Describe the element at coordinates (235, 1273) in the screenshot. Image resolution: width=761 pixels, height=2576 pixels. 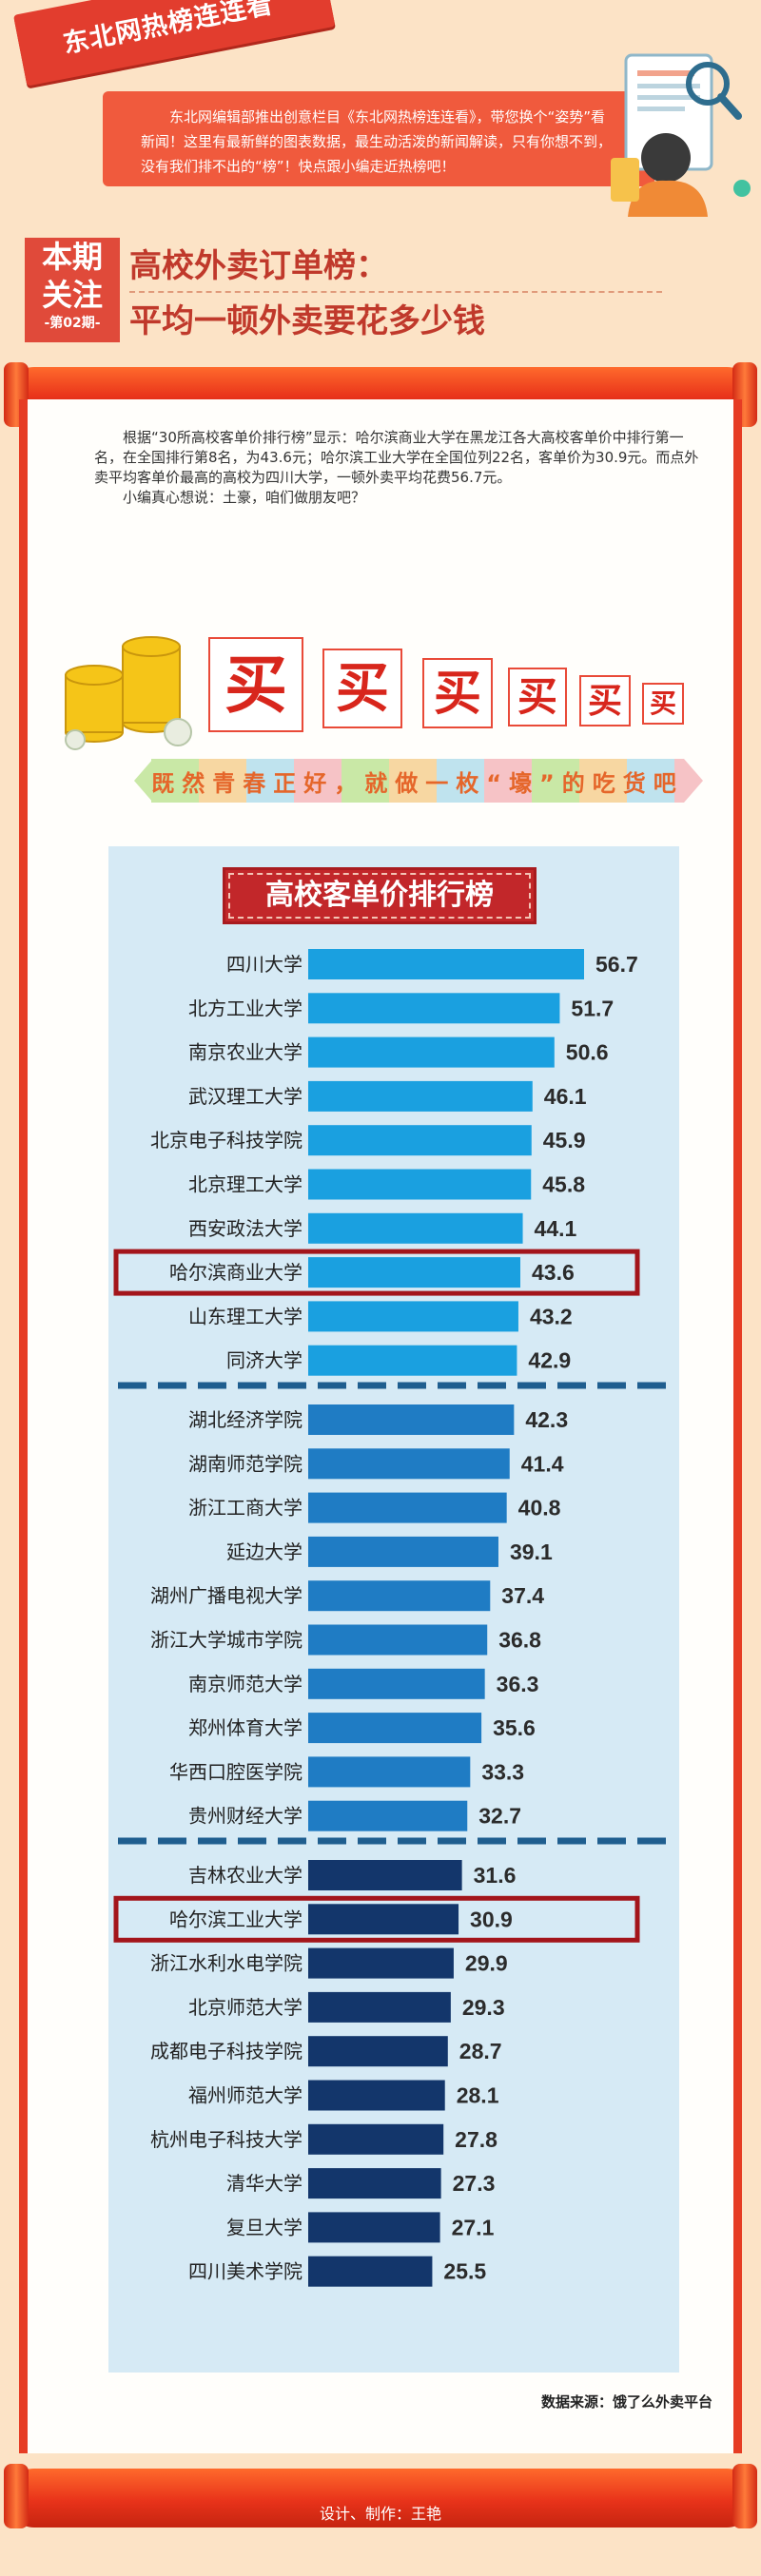
I see `category-label: 哈尔滨商业大学` at that location.